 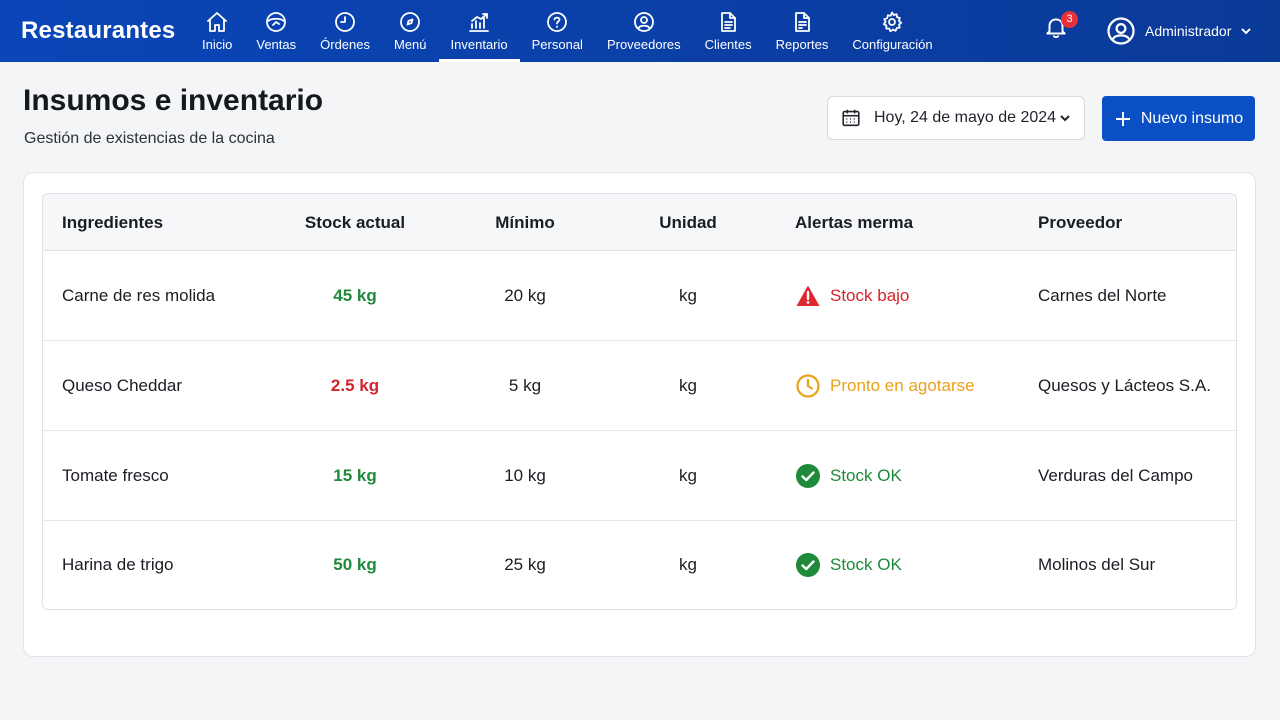 What do you see at coordinates (113, 222) in the screenshot?
I see `header-ingredientes: Ingredientes` at bounding box center [113, 222].